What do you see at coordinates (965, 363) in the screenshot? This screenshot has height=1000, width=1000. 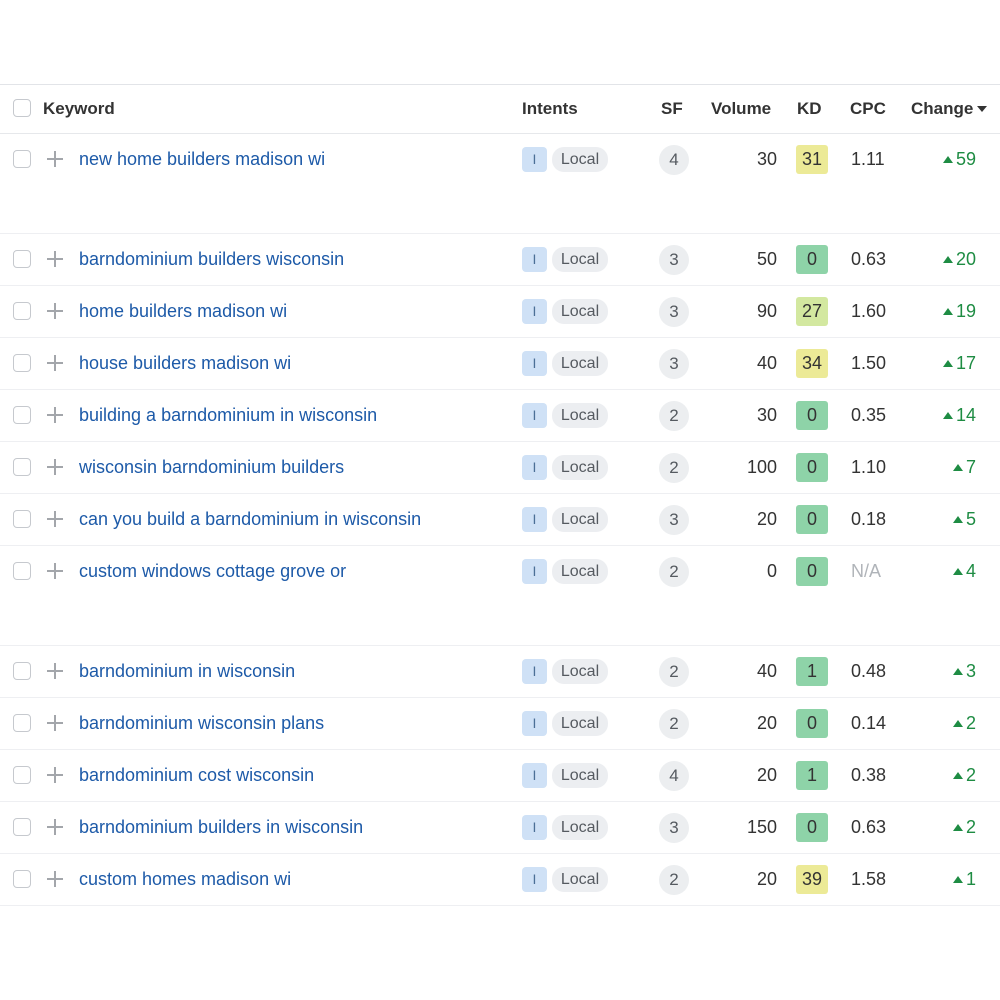 I see `change-number: 17` at bounding box center [965, 363].